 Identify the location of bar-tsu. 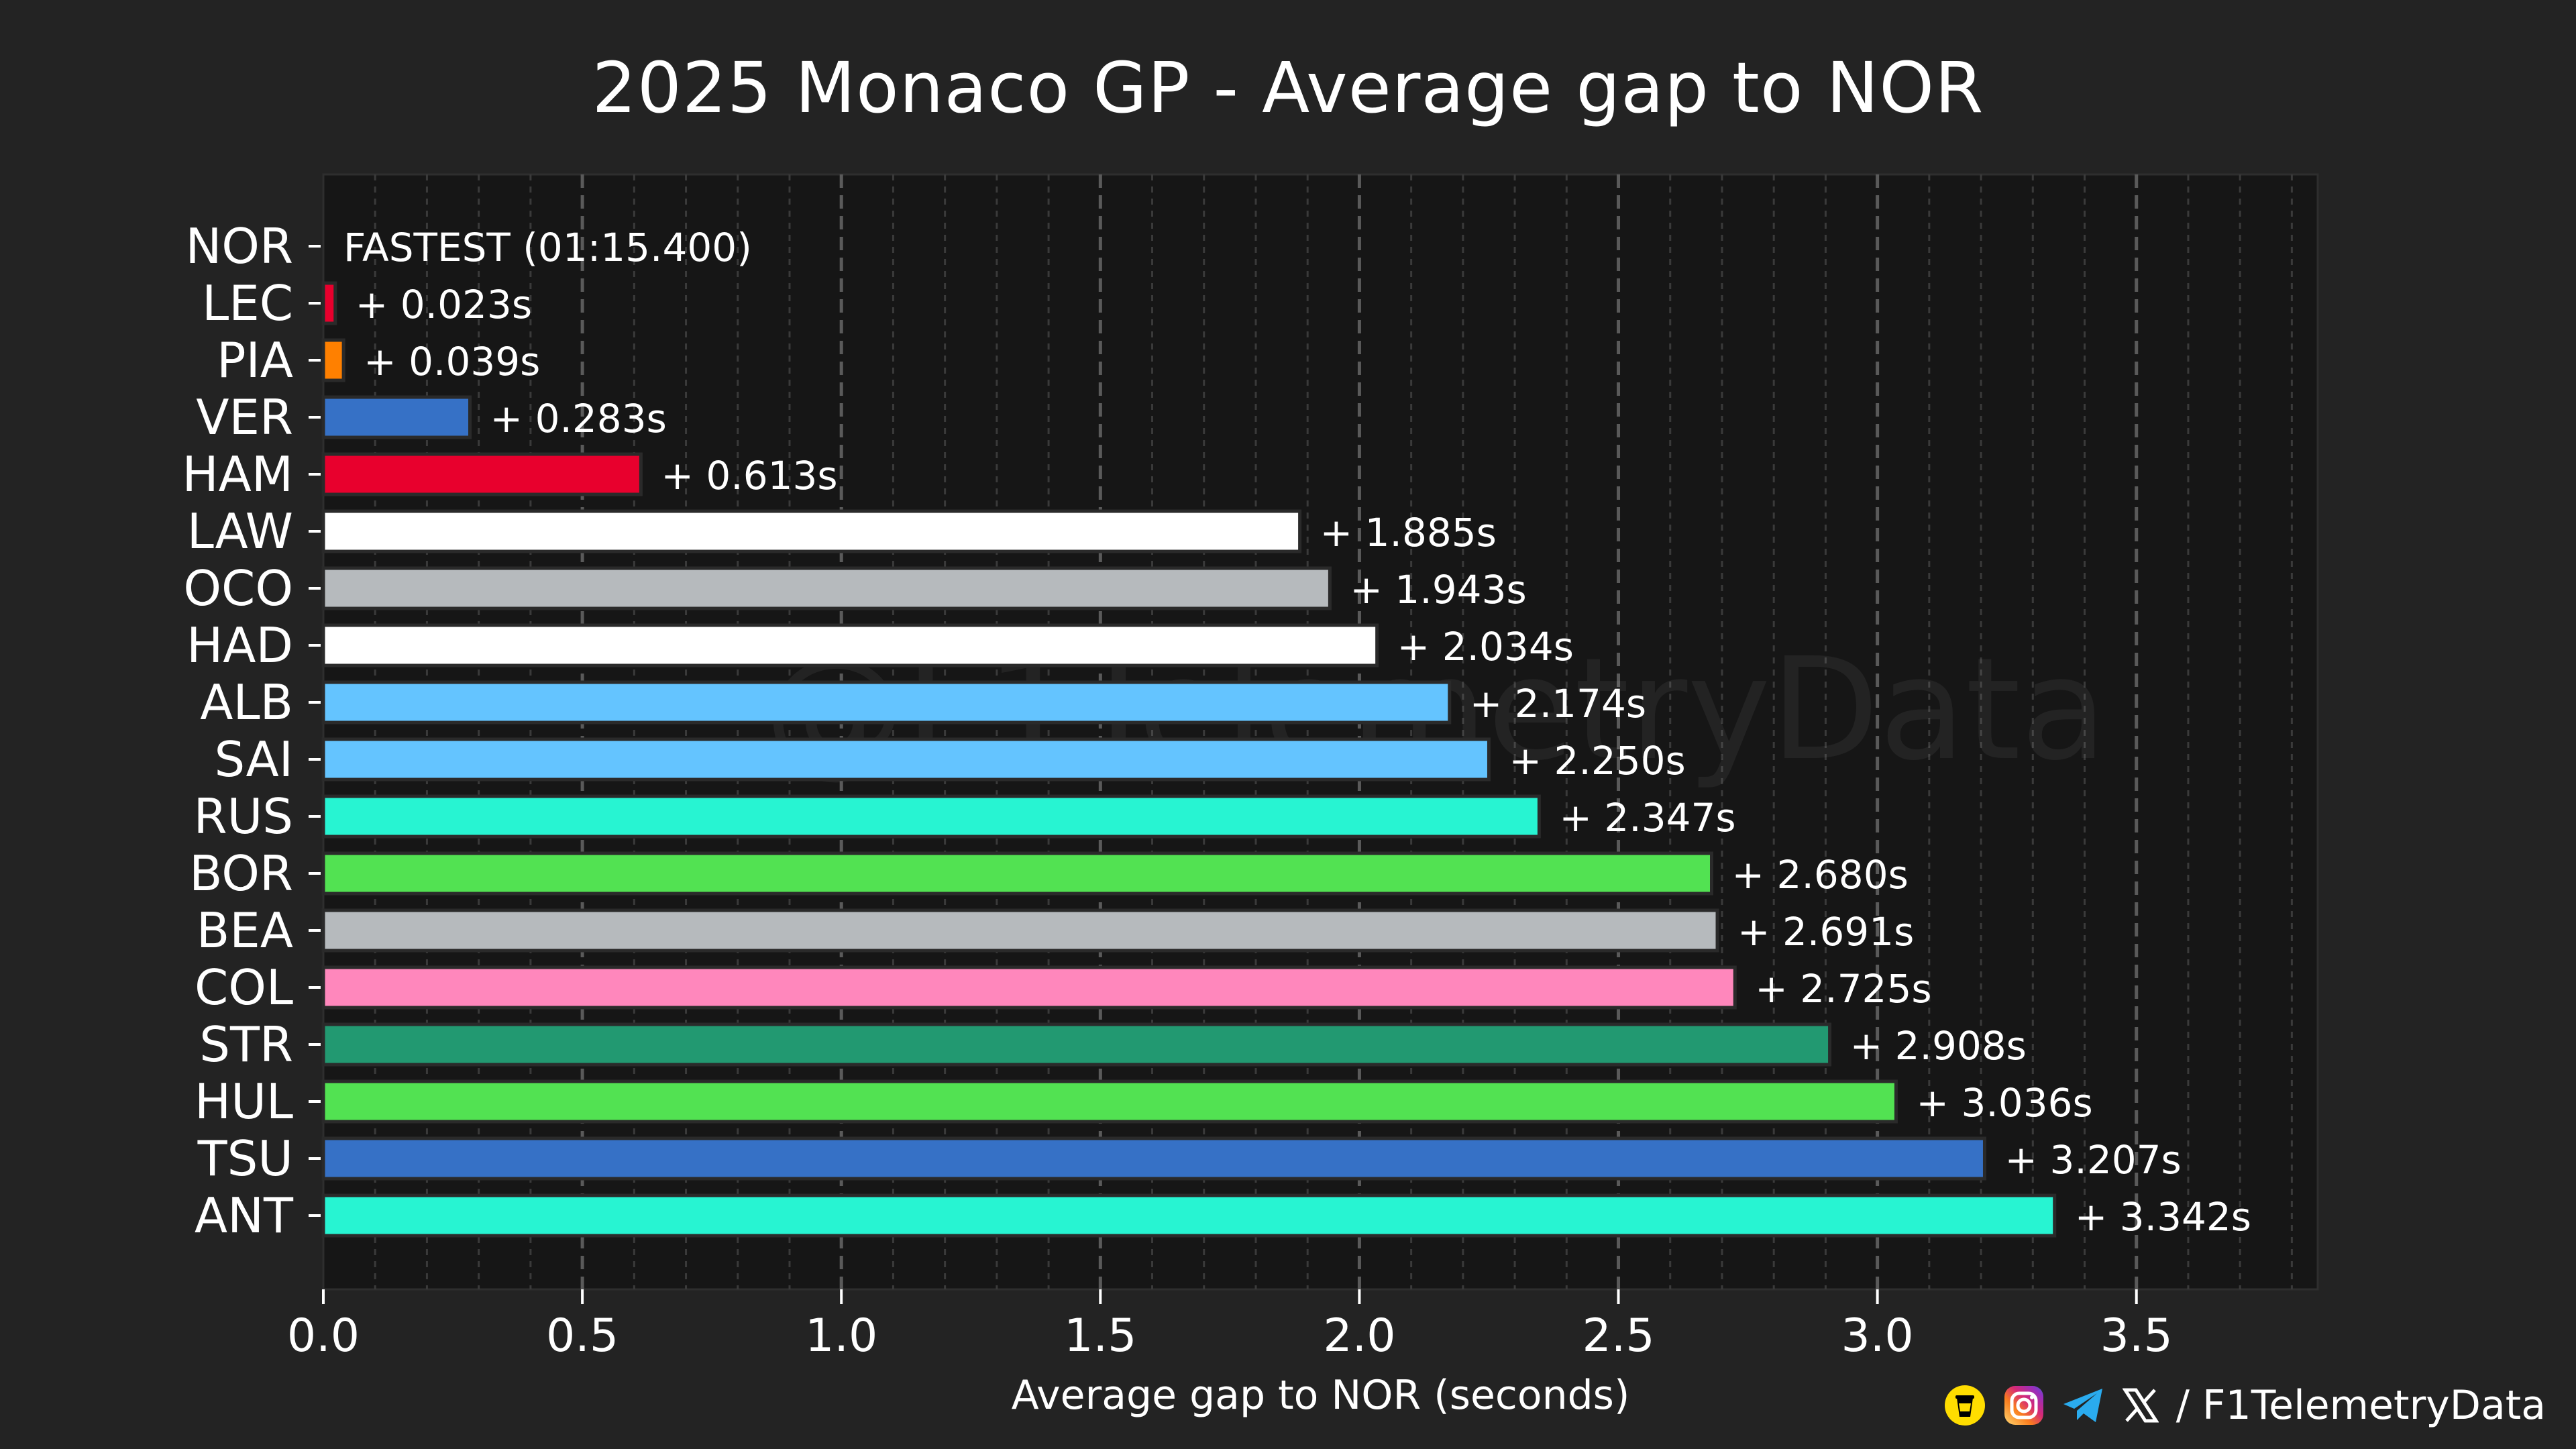
(1153, 1158).